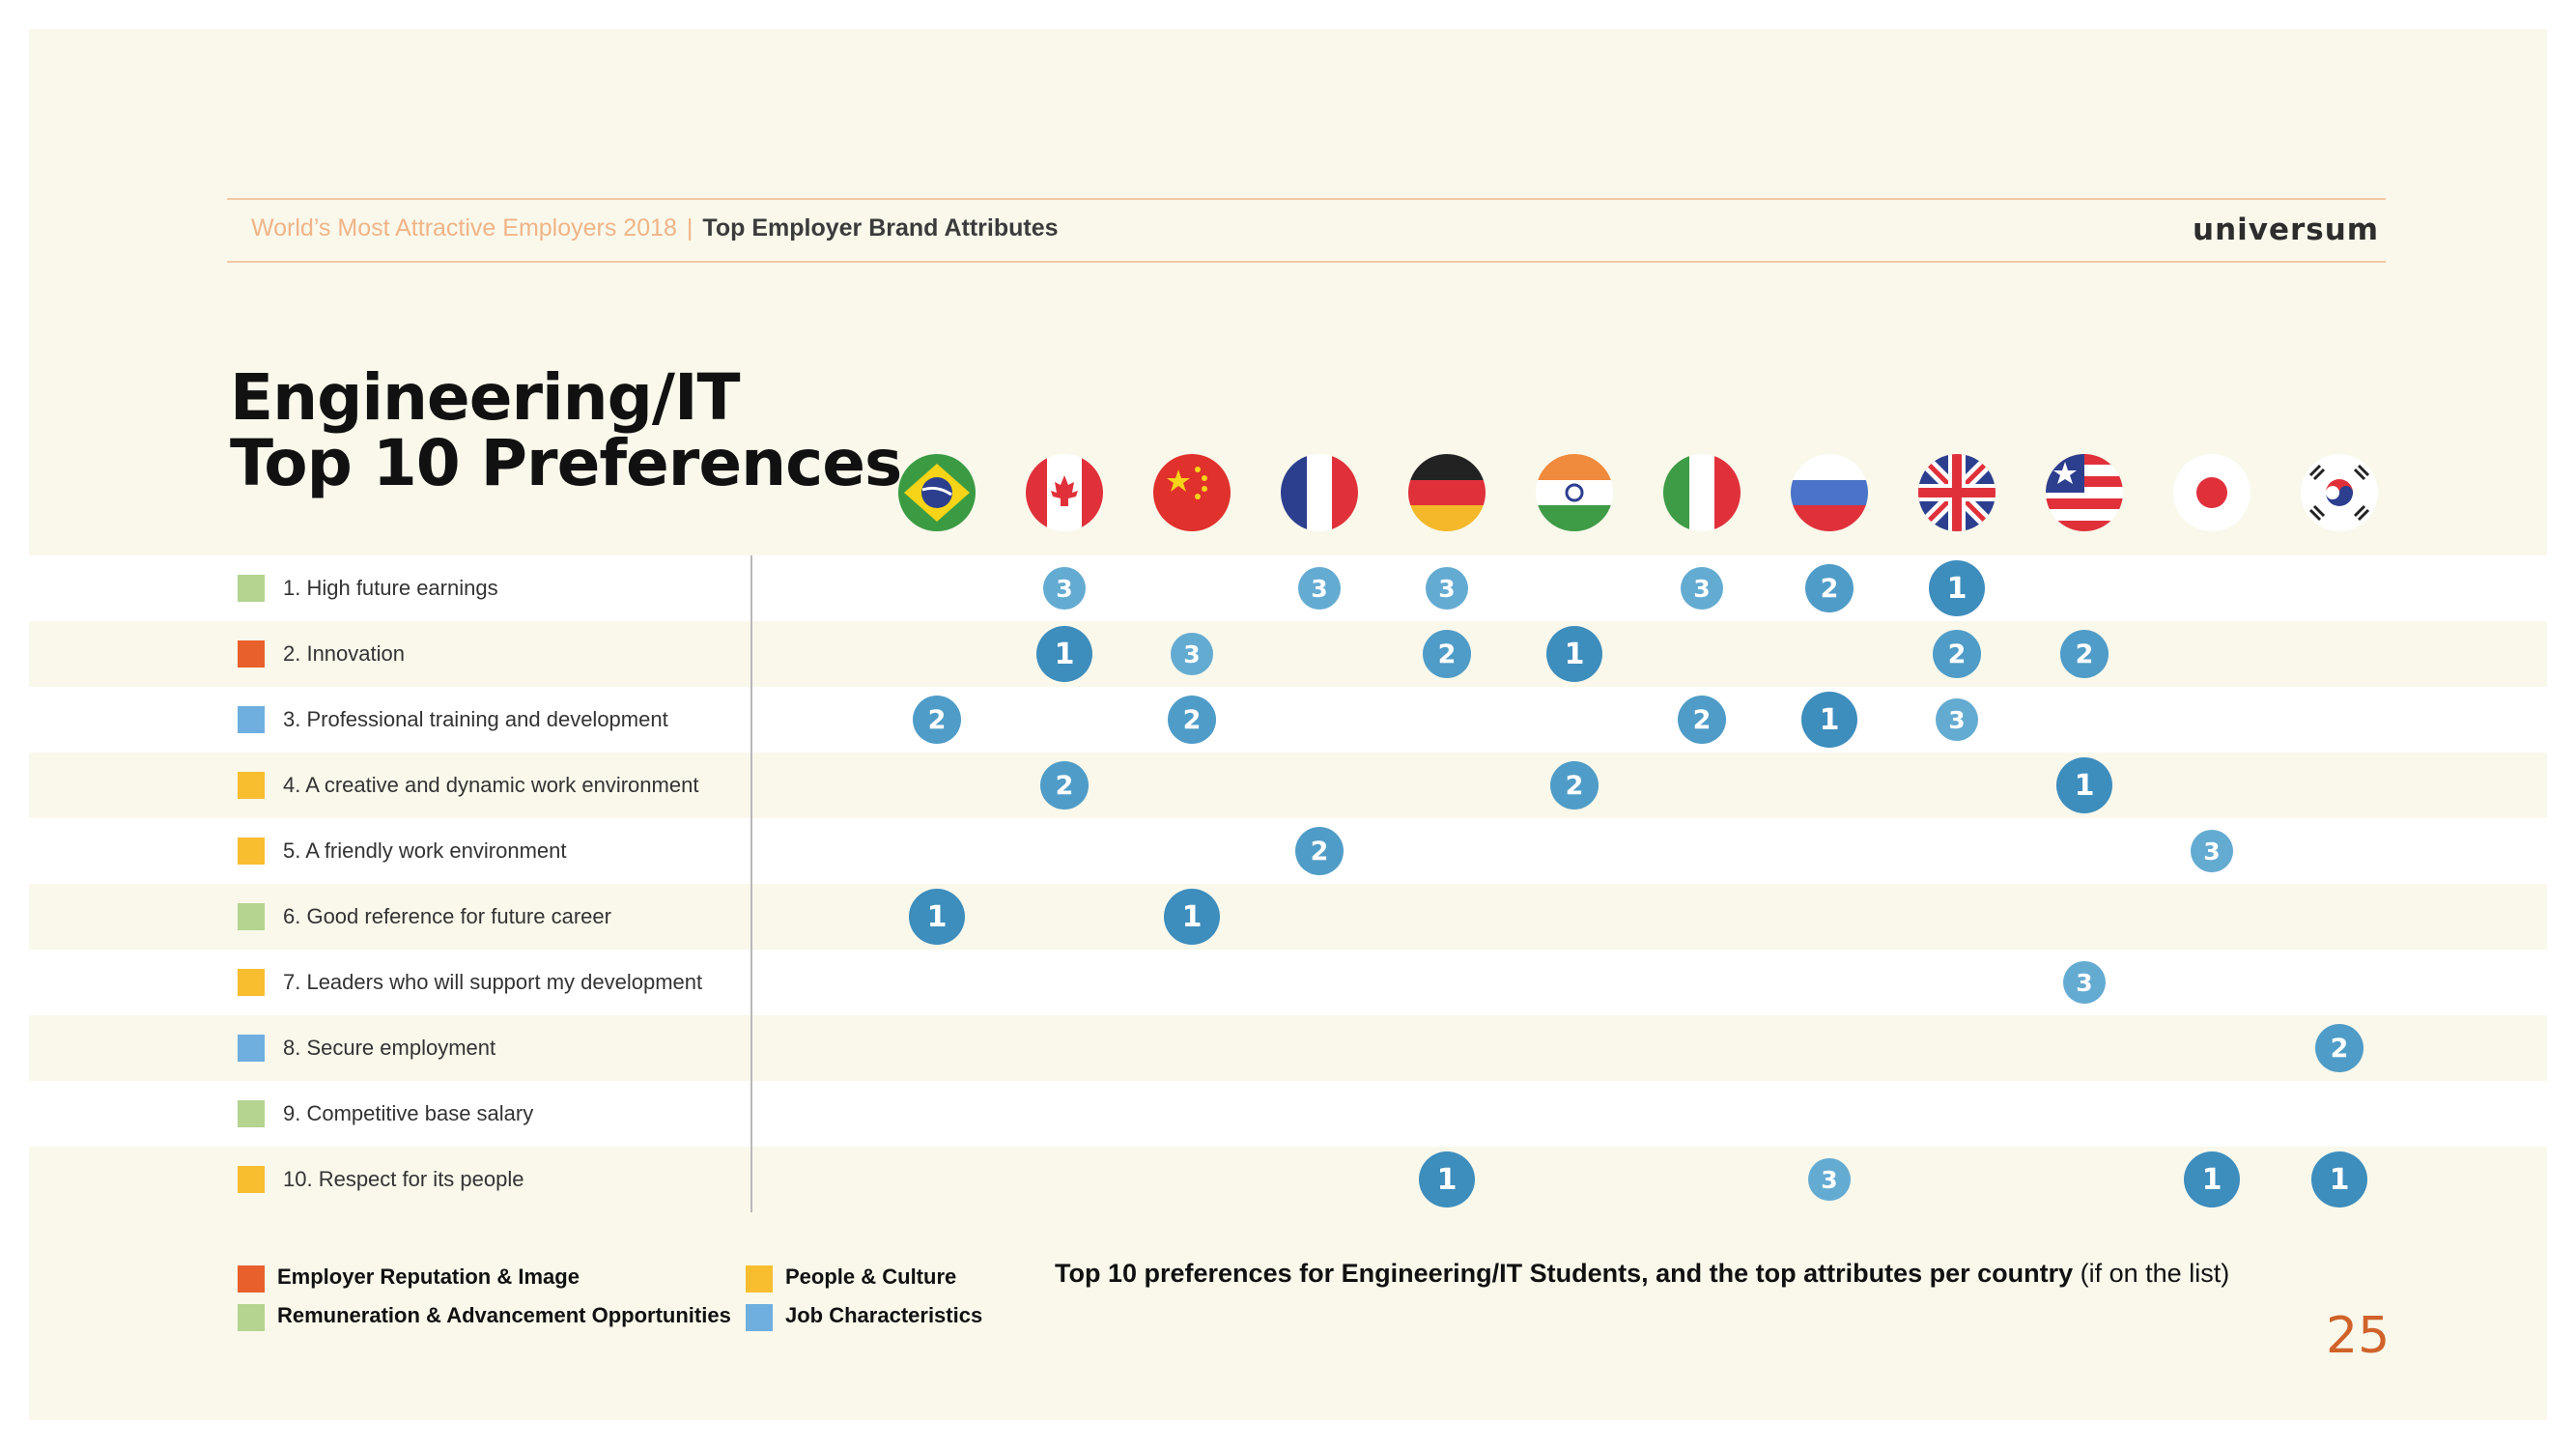  I want to click on legend-label-job-characteristics: Job Characteristics, so click(884, 1315).